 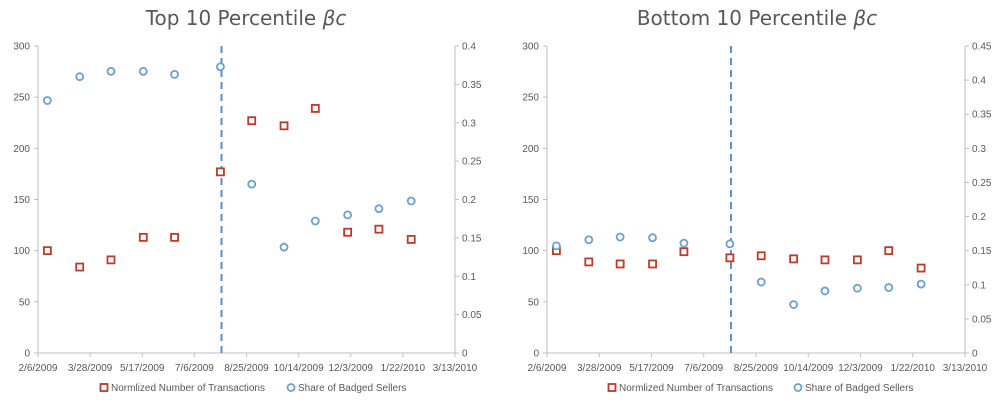 I want to click on series-badged-sellers, so click(x=739, y=270).